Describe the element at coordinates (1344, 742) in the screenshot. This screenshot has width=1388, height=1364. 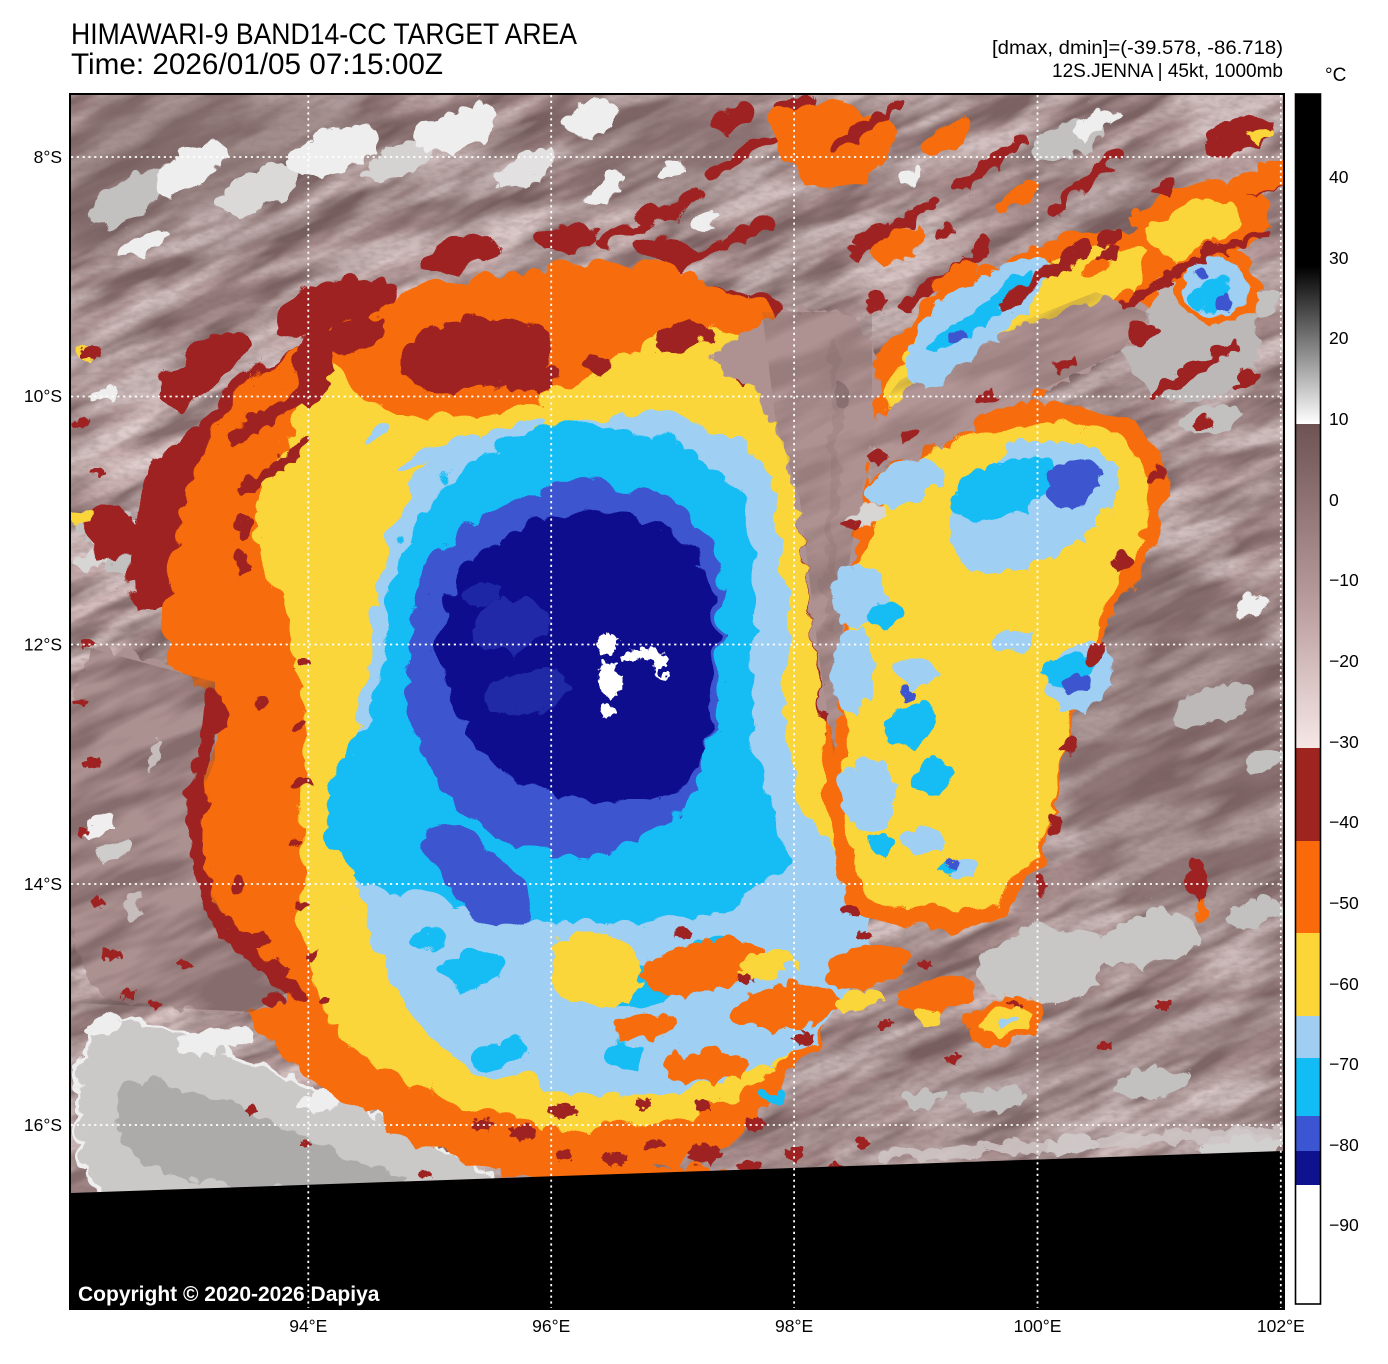
I see `svg-text: −30` at that location.